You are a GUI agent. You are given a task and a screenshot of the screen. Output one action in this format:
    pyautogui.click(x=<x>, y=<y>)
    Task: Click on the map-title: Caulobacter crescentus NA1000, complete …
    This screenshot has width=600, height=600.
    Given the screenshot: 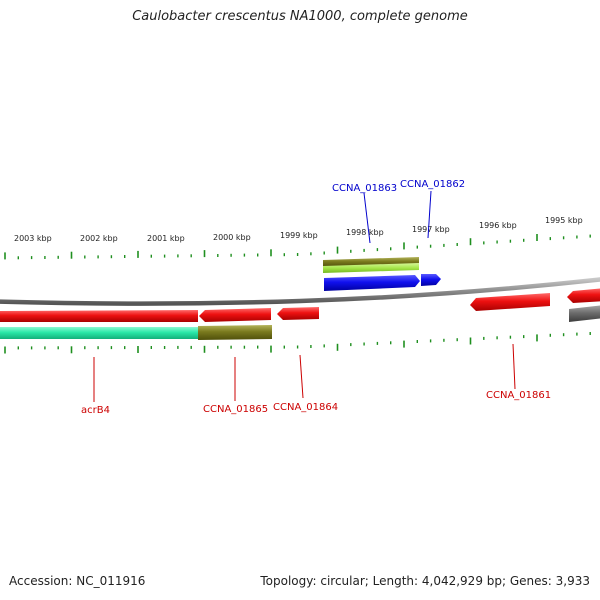 What is the action you would take?
    pyautogui.click(x=300, y=16)
    